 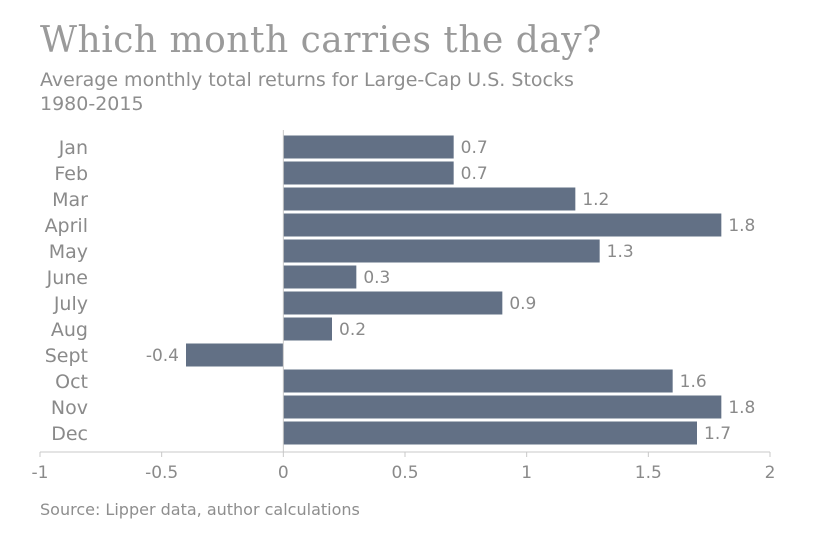 I want to click on x-tick-label: 0.5, so click(x=404, y=473).